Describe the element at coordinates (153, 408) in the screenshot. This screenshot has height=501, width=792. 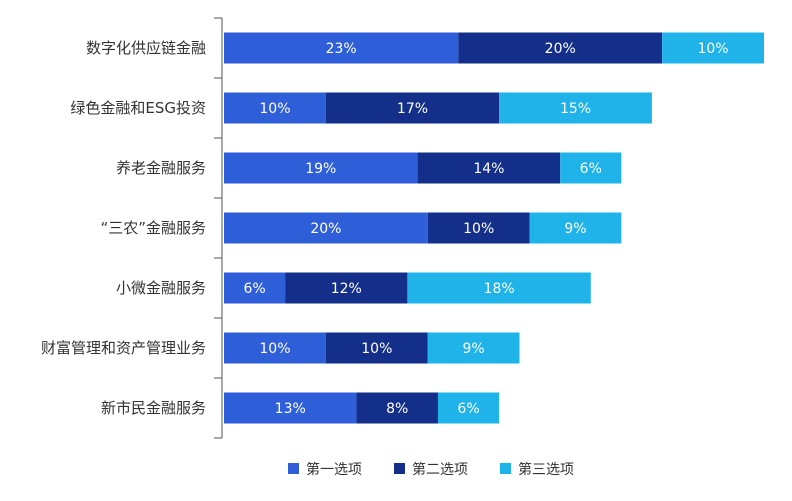
I see `category-label: 新市民金融服务` at that location.